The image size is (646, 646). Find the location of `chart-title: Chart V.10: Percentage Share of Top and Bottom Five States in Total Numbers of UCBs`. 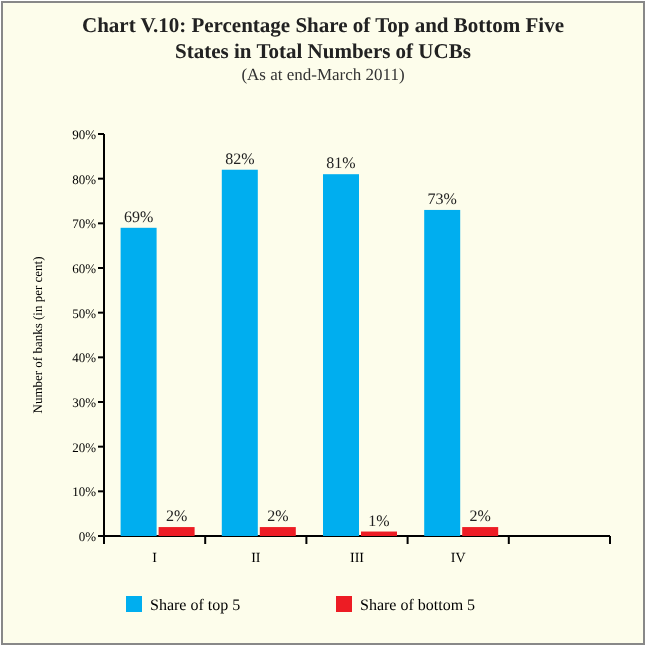

chart-title: Chart V.10: Percentage Share of Top and Bottom Five States in Total Numbers of UCBs is located at coordinates (323, 40).